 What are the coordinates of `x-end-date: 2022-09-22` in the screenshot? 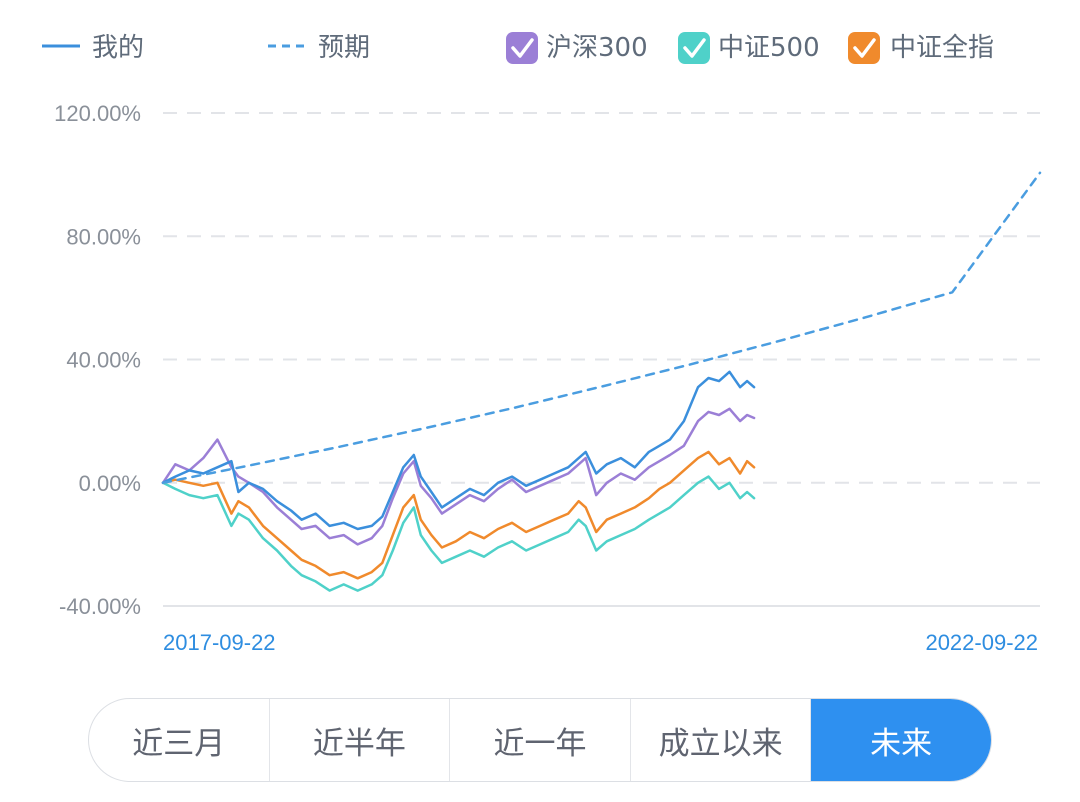 It's located at (981, 642).